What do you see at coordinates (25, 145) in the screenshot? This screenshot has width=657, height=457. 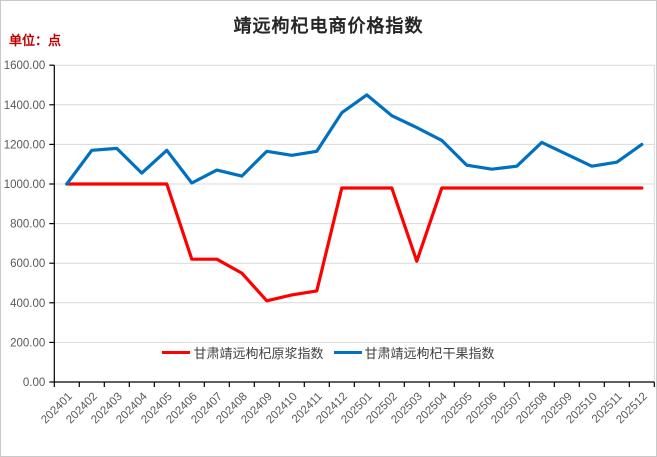 I see `y-axis-label: 1200.00` at bounding box center [25, 145].